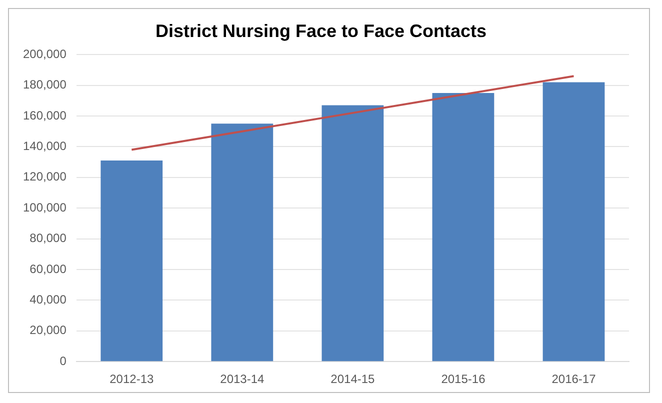 This screenshot has width=662, height=403. I want to click on y-tick-label: 80,000, so click(48, 238).